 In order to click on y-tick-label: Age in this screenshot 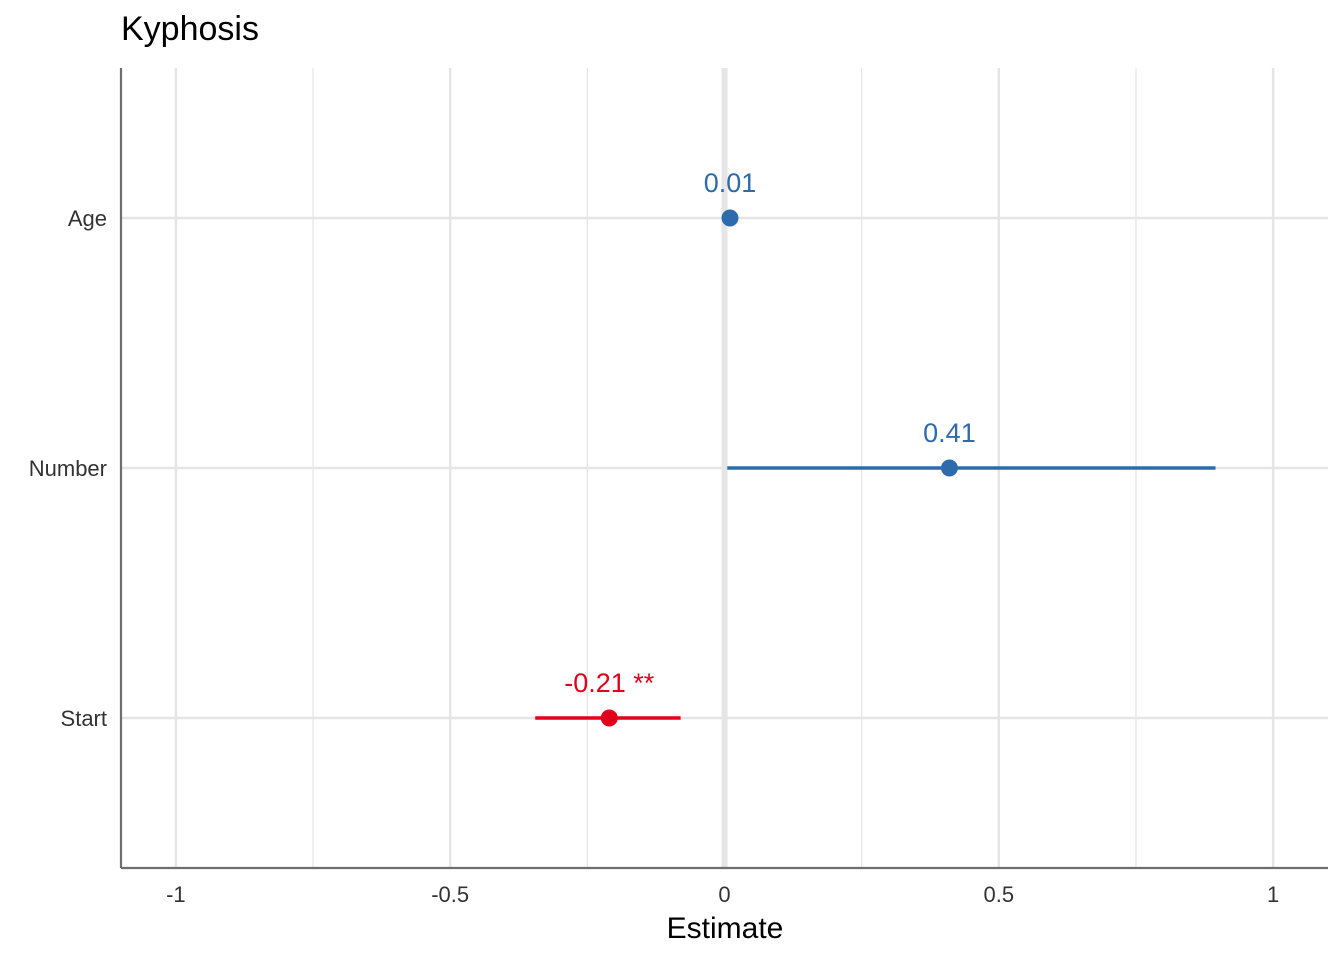, I will do `click(87, 218)`.